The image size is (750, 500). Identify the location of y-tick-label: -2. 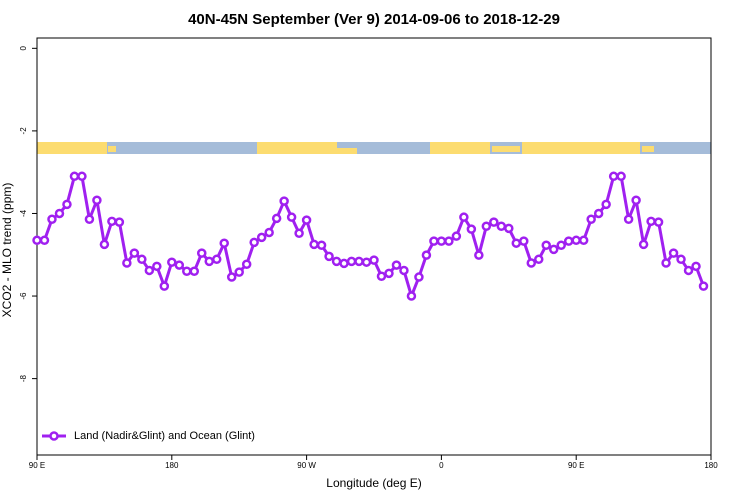
(23, 131).